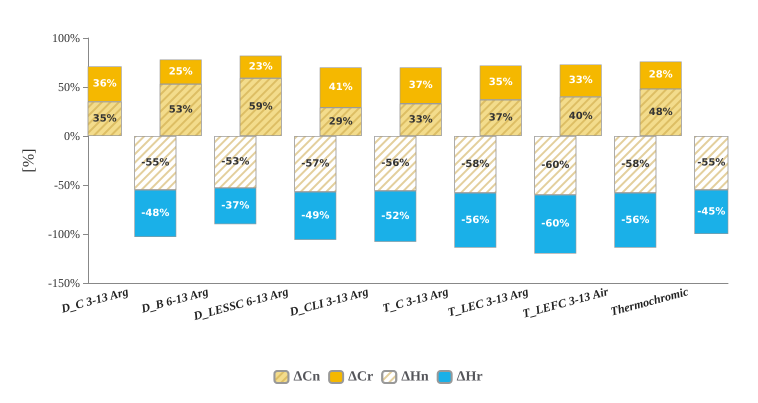  I want to click on data-label: 40%, so click(580, 116).